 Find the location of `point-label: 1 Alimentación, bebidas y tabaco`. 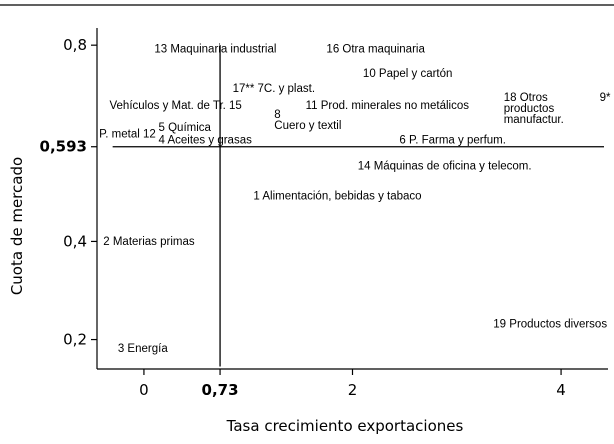

point-label: 1 Alimentación, bebidas y tabaco is located at coordinates (337, 197).